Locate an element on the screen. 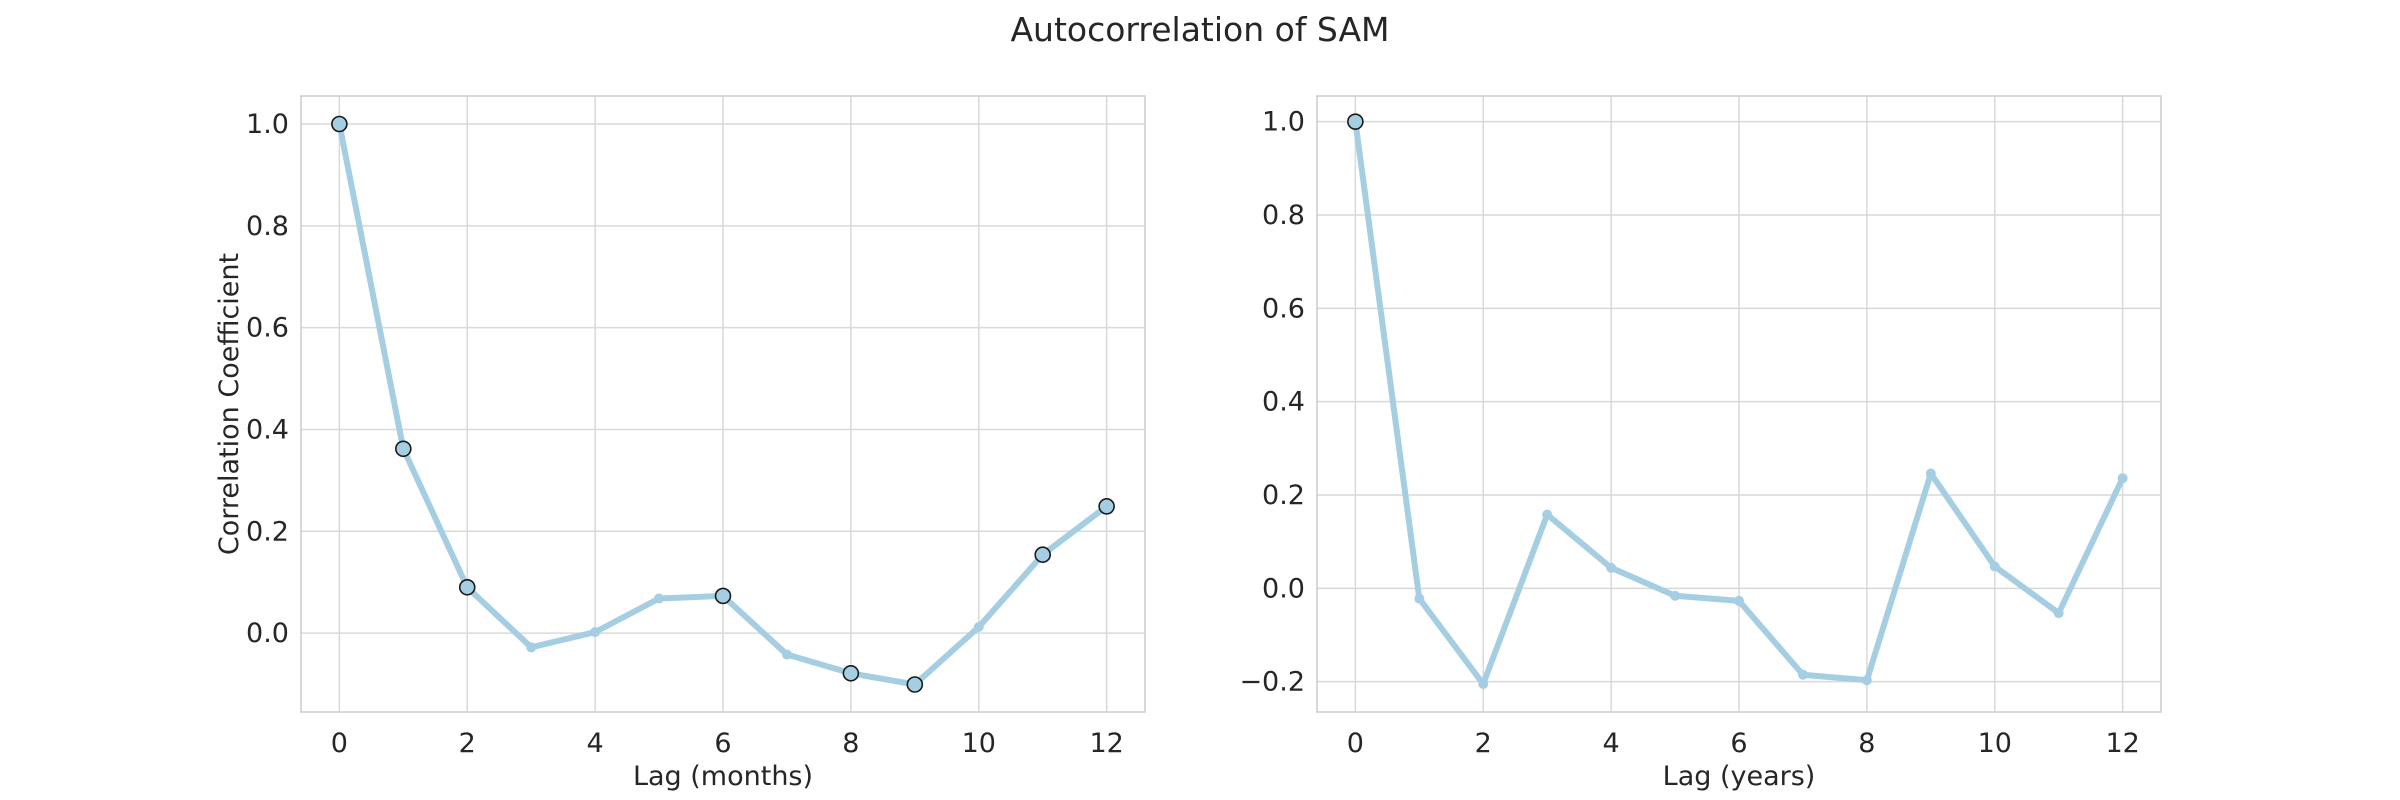 The width and height of the screenshot is (2400, 800). y-tick-label: −0.2 is located at coordinates (1272, 682).